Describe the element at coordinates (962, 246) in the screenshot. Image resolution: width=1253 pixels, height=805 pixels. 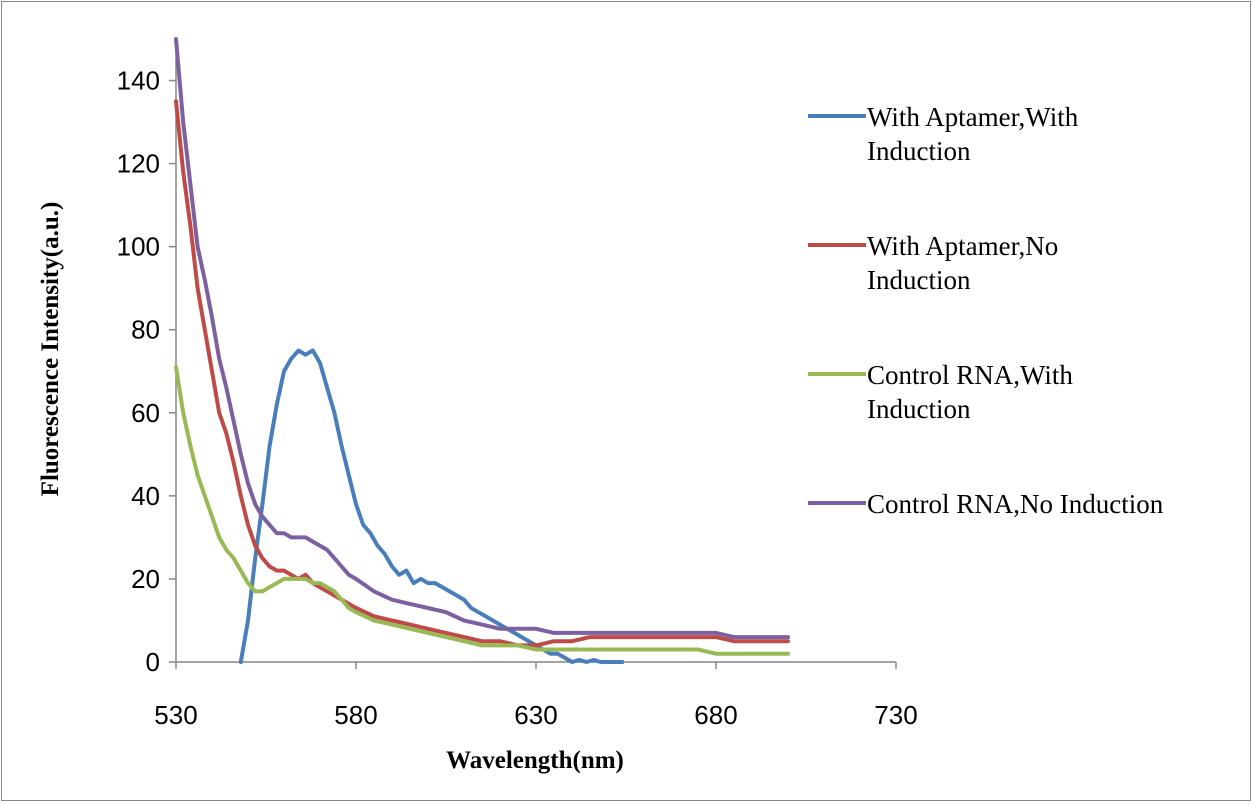
I see `legend-label-2: With Aptamer,No` at that location.